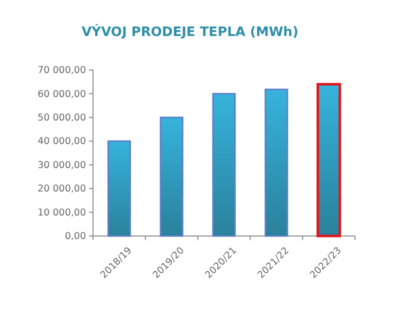 This screenshot has width=418, height=320. I want to click on y-tick-label: 10 000,00, so click(62, 212).